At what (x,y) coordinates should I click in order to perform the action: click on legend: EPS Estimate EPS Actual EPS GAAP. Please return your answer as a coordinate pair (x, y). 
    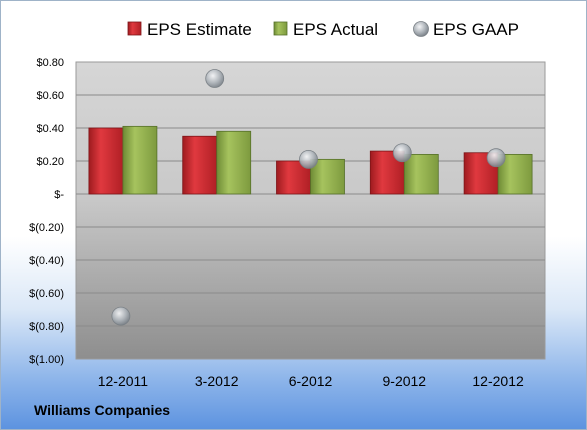
    Looking at the image, I should click on (323, 29).